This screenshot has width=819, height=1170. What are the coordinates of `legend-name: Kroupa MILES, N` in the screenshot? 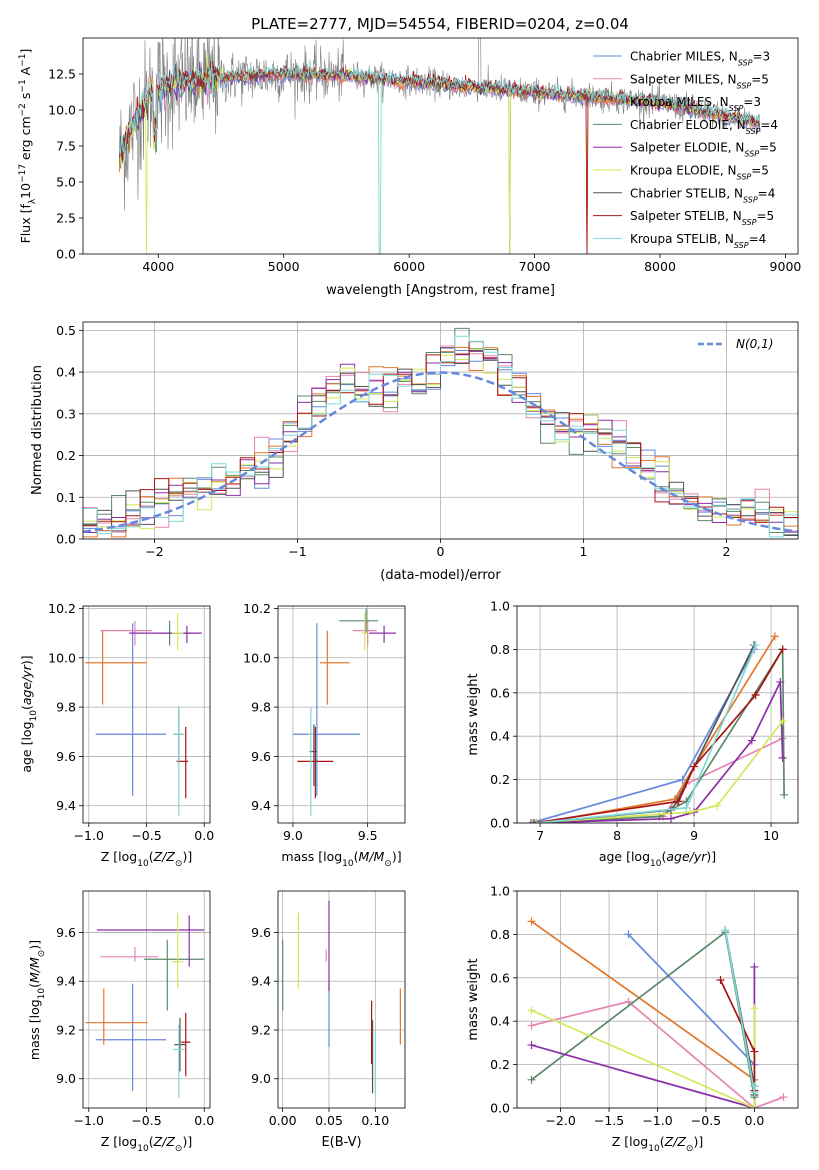 It's located at (679, 102).